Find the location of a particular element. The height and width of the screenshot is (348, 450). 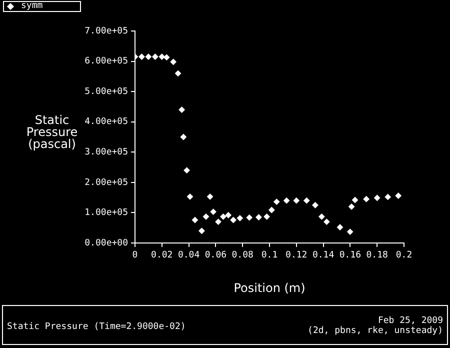

x-tick-label: 0.02 is located at coordinates (162, 255).